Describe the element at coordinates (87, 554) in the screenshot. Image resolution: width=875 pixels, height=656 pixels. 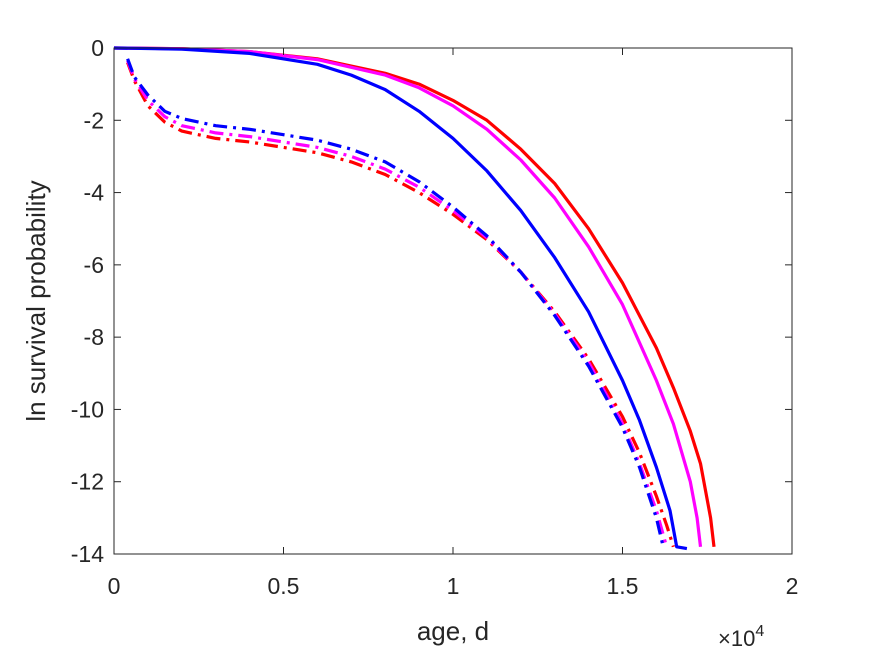
I see `y-tick-label: -14` at that location.